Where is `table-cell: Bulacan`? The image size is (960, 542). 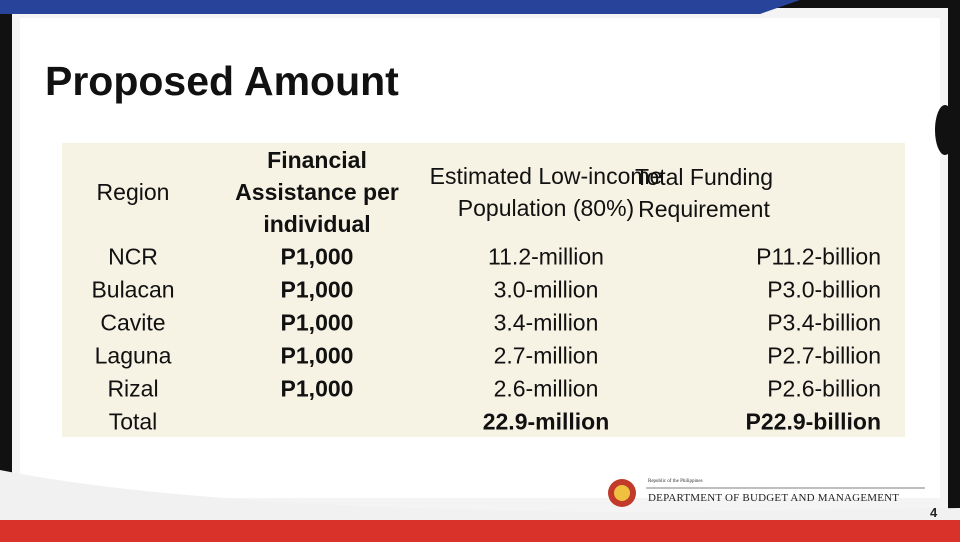
table-cell: Bulacan is located at coordinates (133, 289).